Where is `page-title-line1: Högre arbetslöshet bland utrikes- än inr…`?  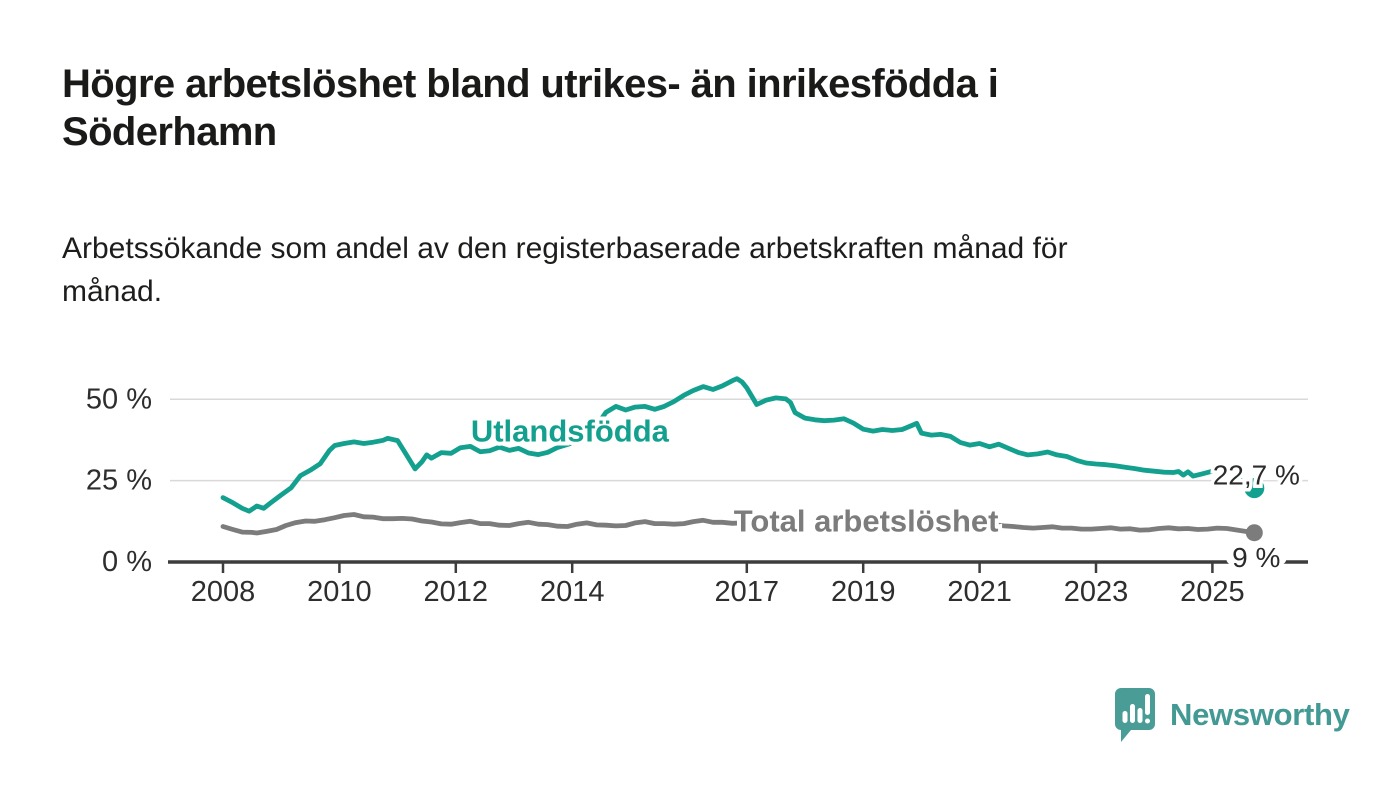 page-title-line1: Högre arbetslöshet bland utrikes- än inr… is located at coordinates (530, 84).